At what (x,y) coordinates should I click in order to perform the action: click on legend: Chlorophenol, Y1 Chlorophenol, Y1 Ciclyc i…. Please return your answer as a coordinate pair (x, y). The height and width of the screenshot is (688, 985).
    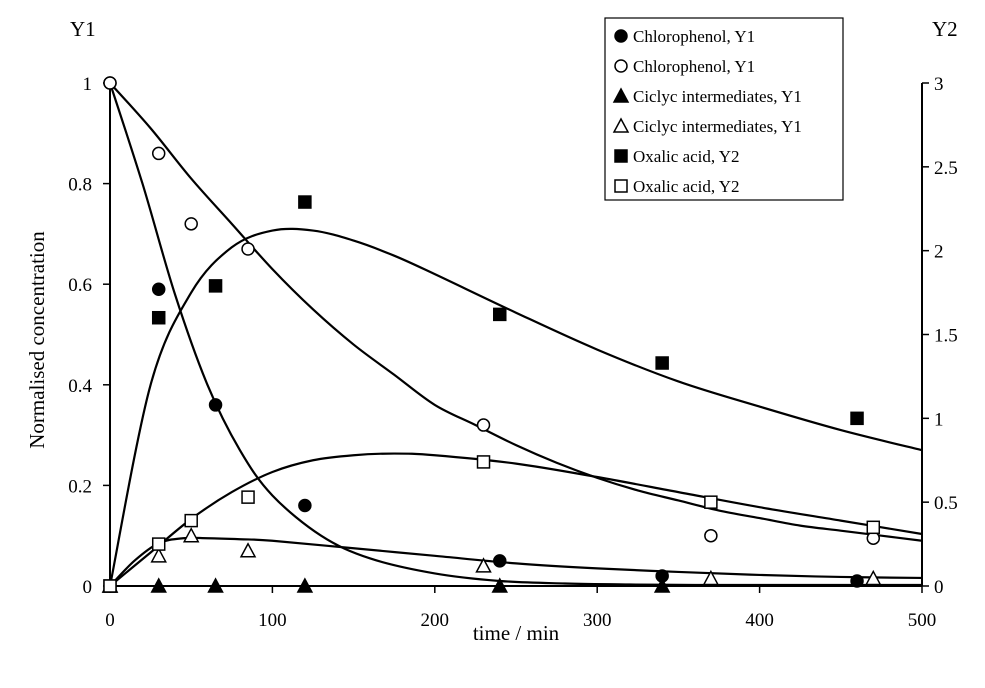
    Looking at the image, I should click on (724, 109).